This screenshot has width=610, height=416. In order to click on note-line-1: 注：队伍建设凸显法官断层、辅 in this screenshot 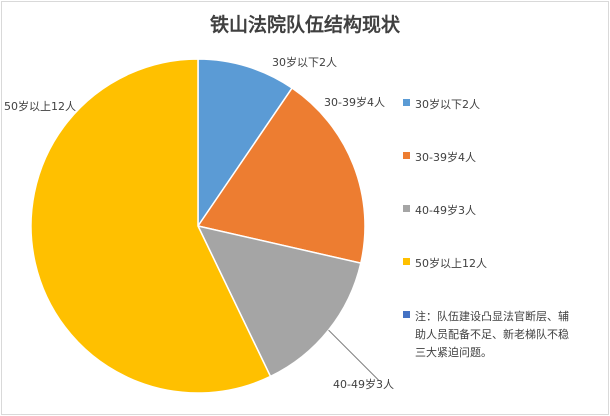, I will do `click(492, 316)`.